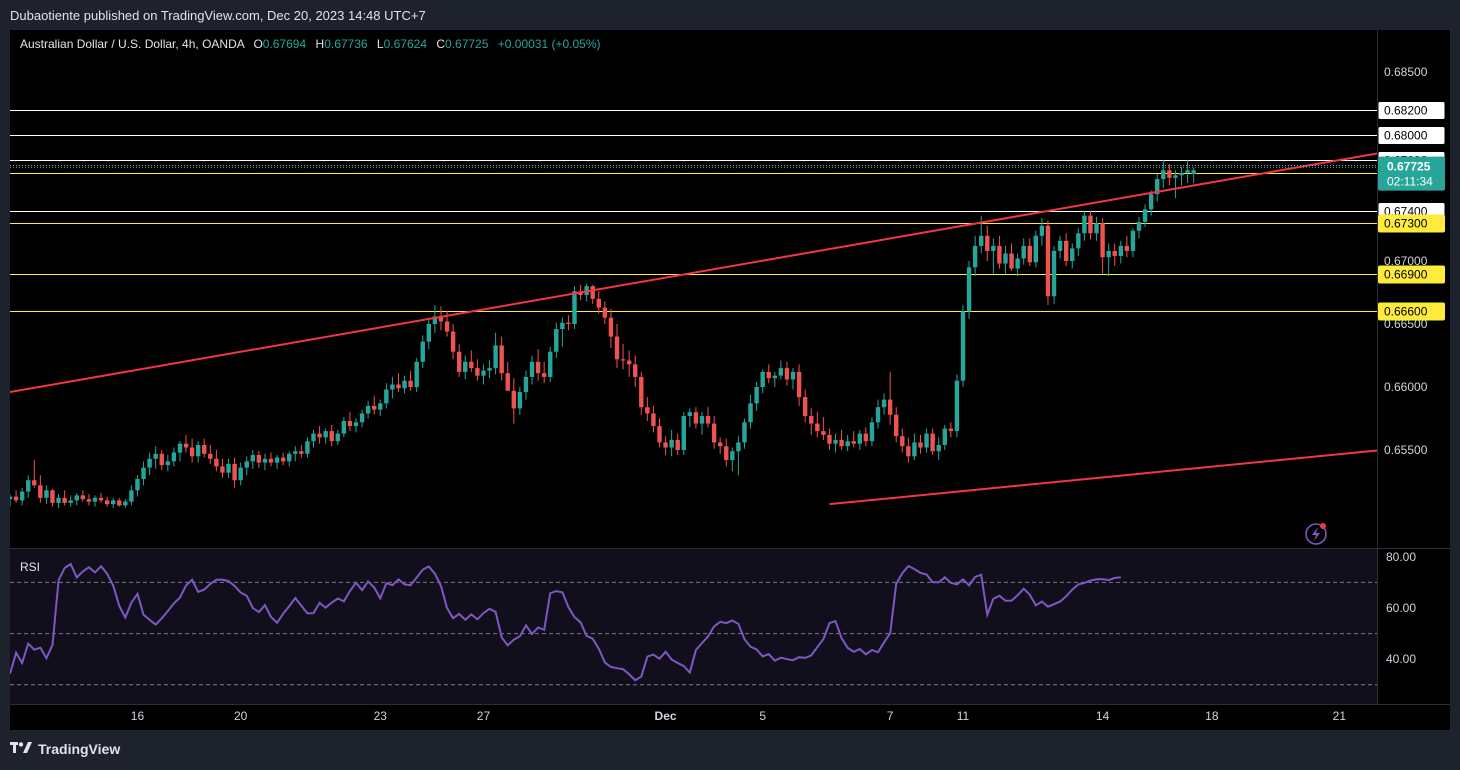 The image size is (1460, 770). I want to click on tradingview-logo-icon, so click(21, 749).